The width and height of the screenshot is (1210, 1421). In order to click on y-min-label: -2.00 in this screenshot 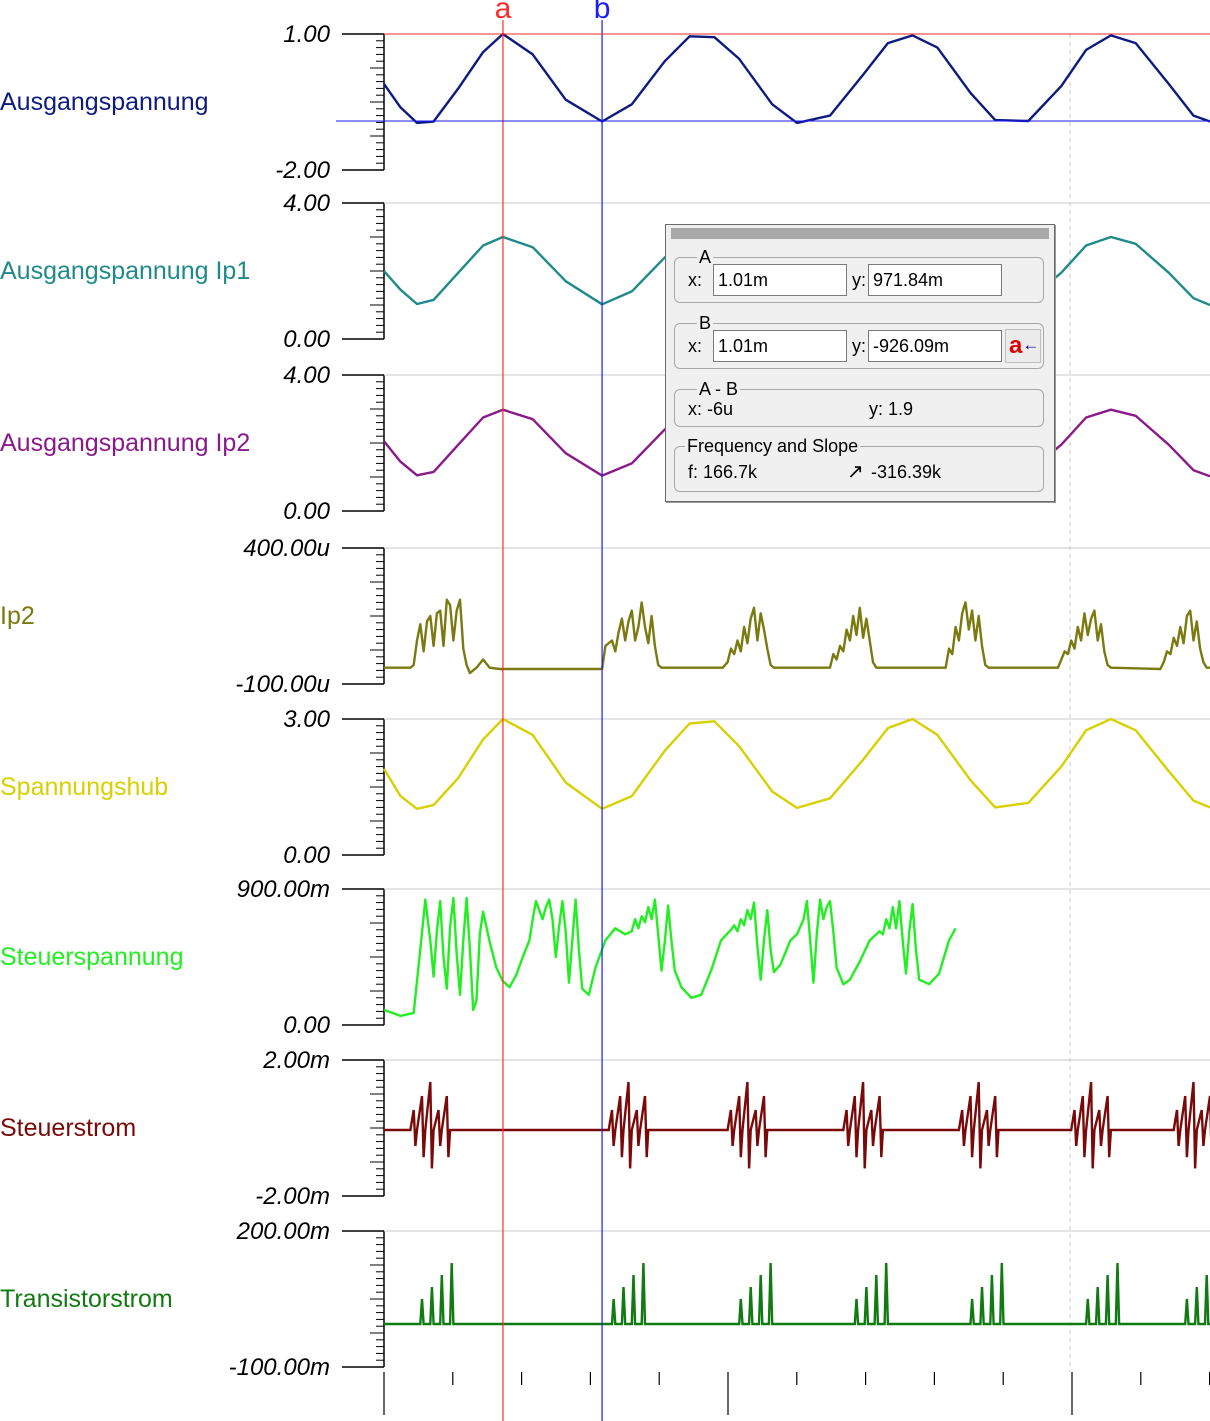, I will do `click(302, 170)`.